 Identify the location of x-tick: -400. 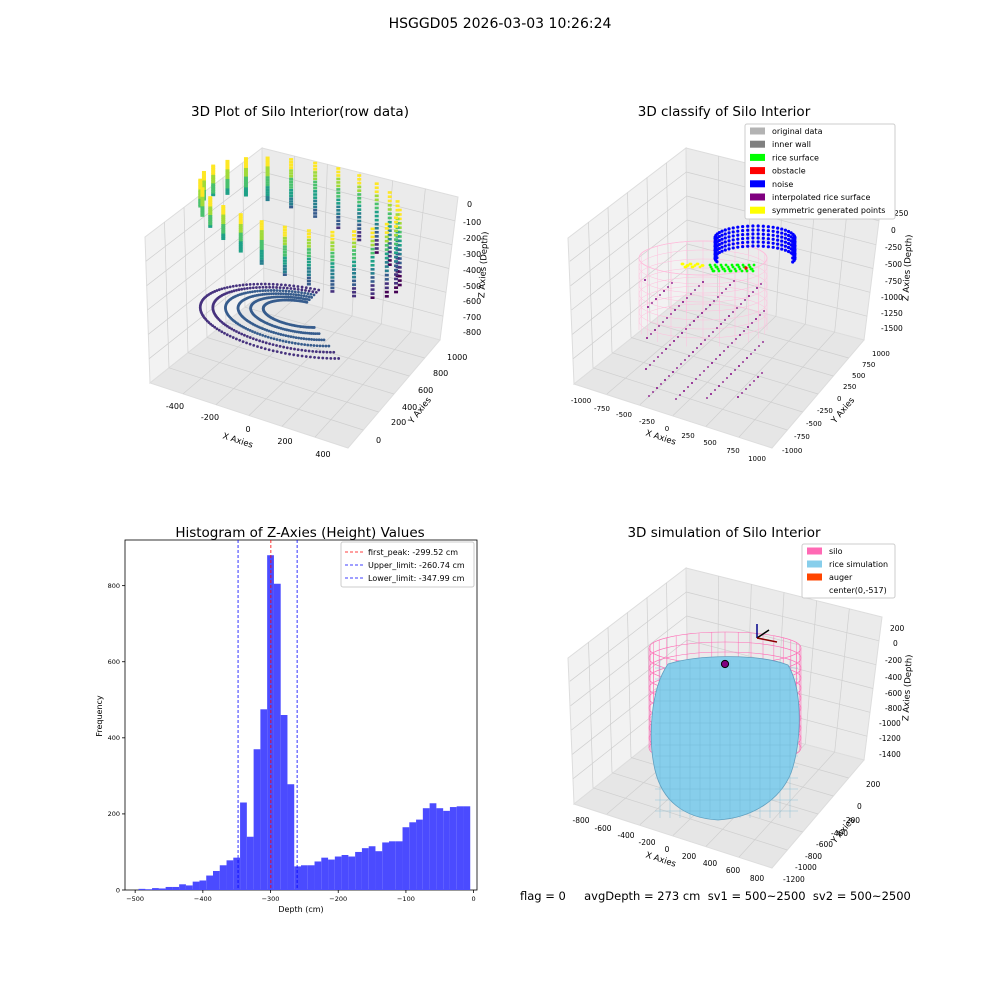
(625, 835).